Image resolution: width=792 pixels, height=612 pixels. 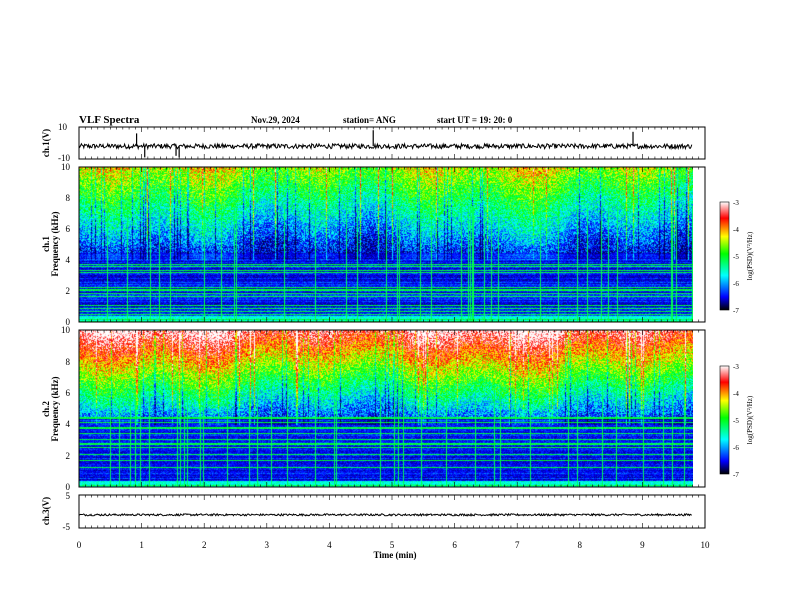 What do you see at coordinates (642, 545) in the screenshot?
I see `x-tick-label-9: 9` at bounding box center [642, 545].